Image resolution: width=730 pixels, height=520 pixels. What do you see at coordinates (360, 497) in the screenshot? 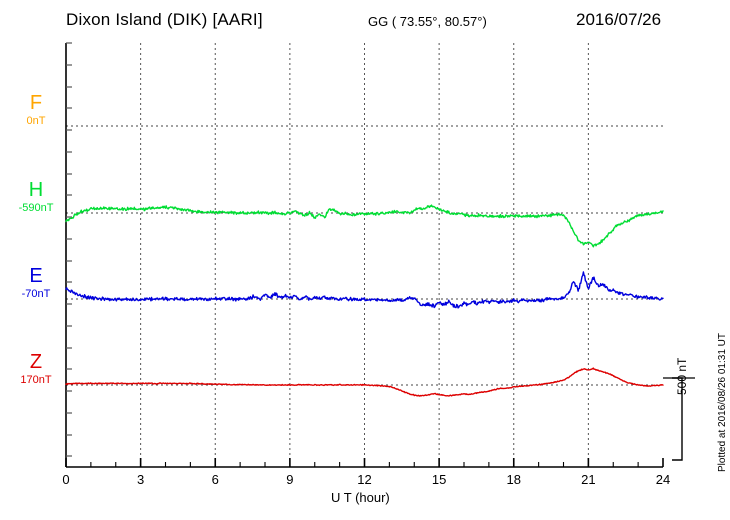
I see `x-axis-title: U T (hour)` at bounding box center [360, 497].